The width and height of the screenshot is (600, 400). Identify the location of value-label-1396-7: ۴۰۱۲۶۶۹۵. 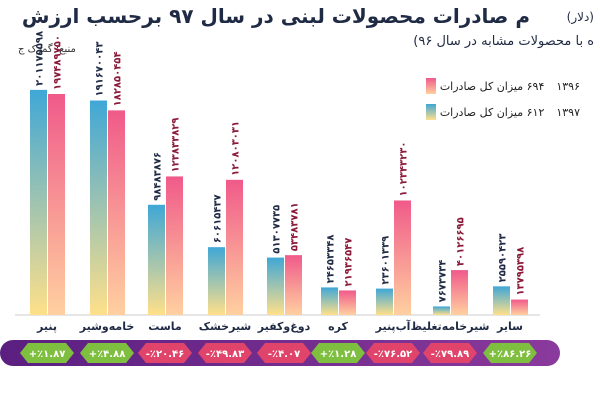
(461, 241).